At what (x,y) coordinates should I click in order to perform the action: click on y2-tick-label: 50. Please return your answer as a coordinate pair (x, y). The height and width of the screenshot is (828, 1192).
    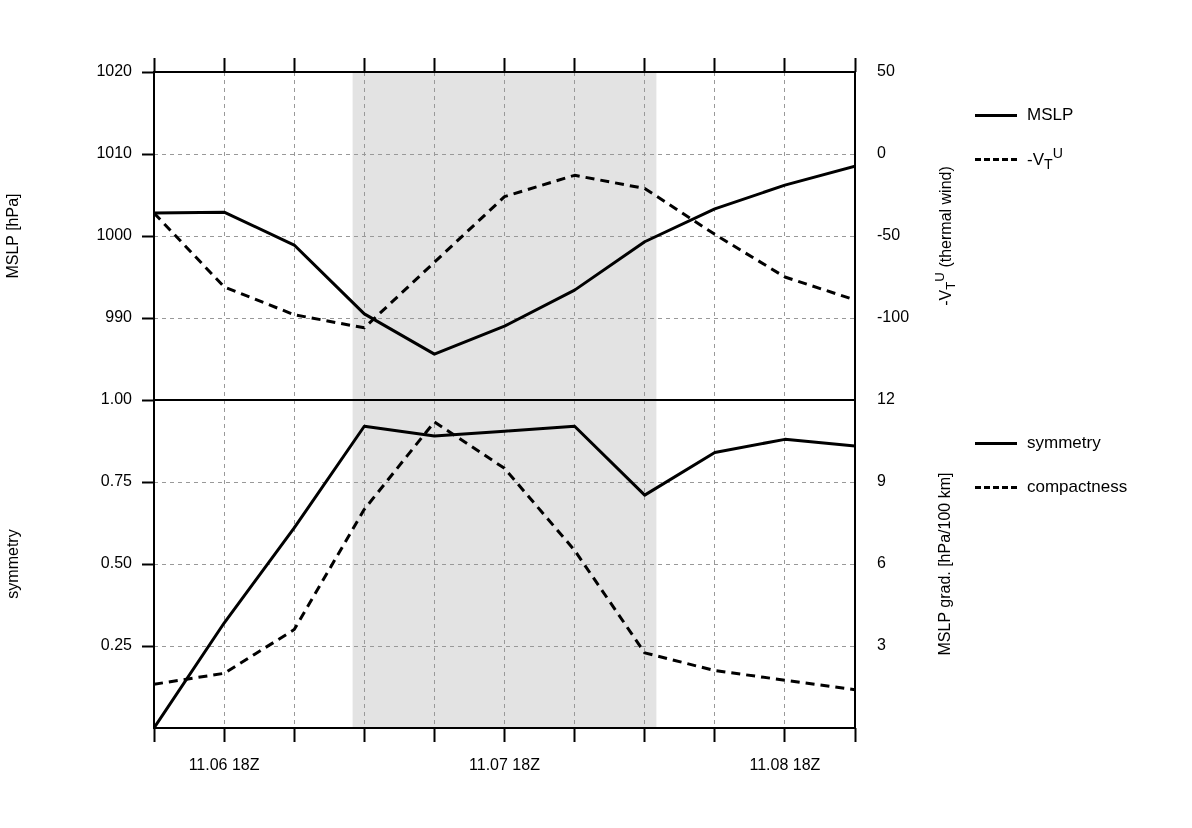
    Looking at the image, I should click on (886, 71).